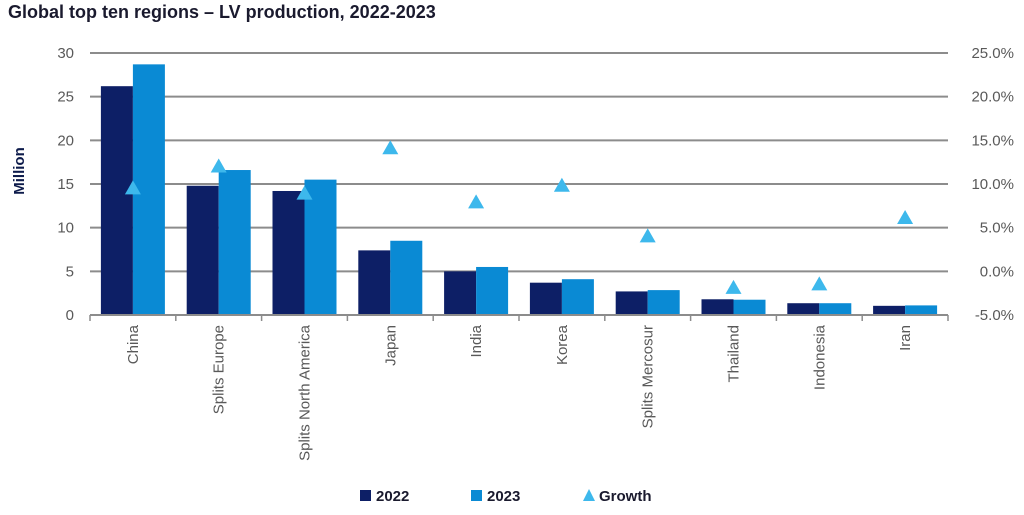 The image size is (1024, 515). What do you see at coordinates (625, 496) in the screenshot?
I see `legend-label-Growth: Growth` at bounding box center [625, 496].